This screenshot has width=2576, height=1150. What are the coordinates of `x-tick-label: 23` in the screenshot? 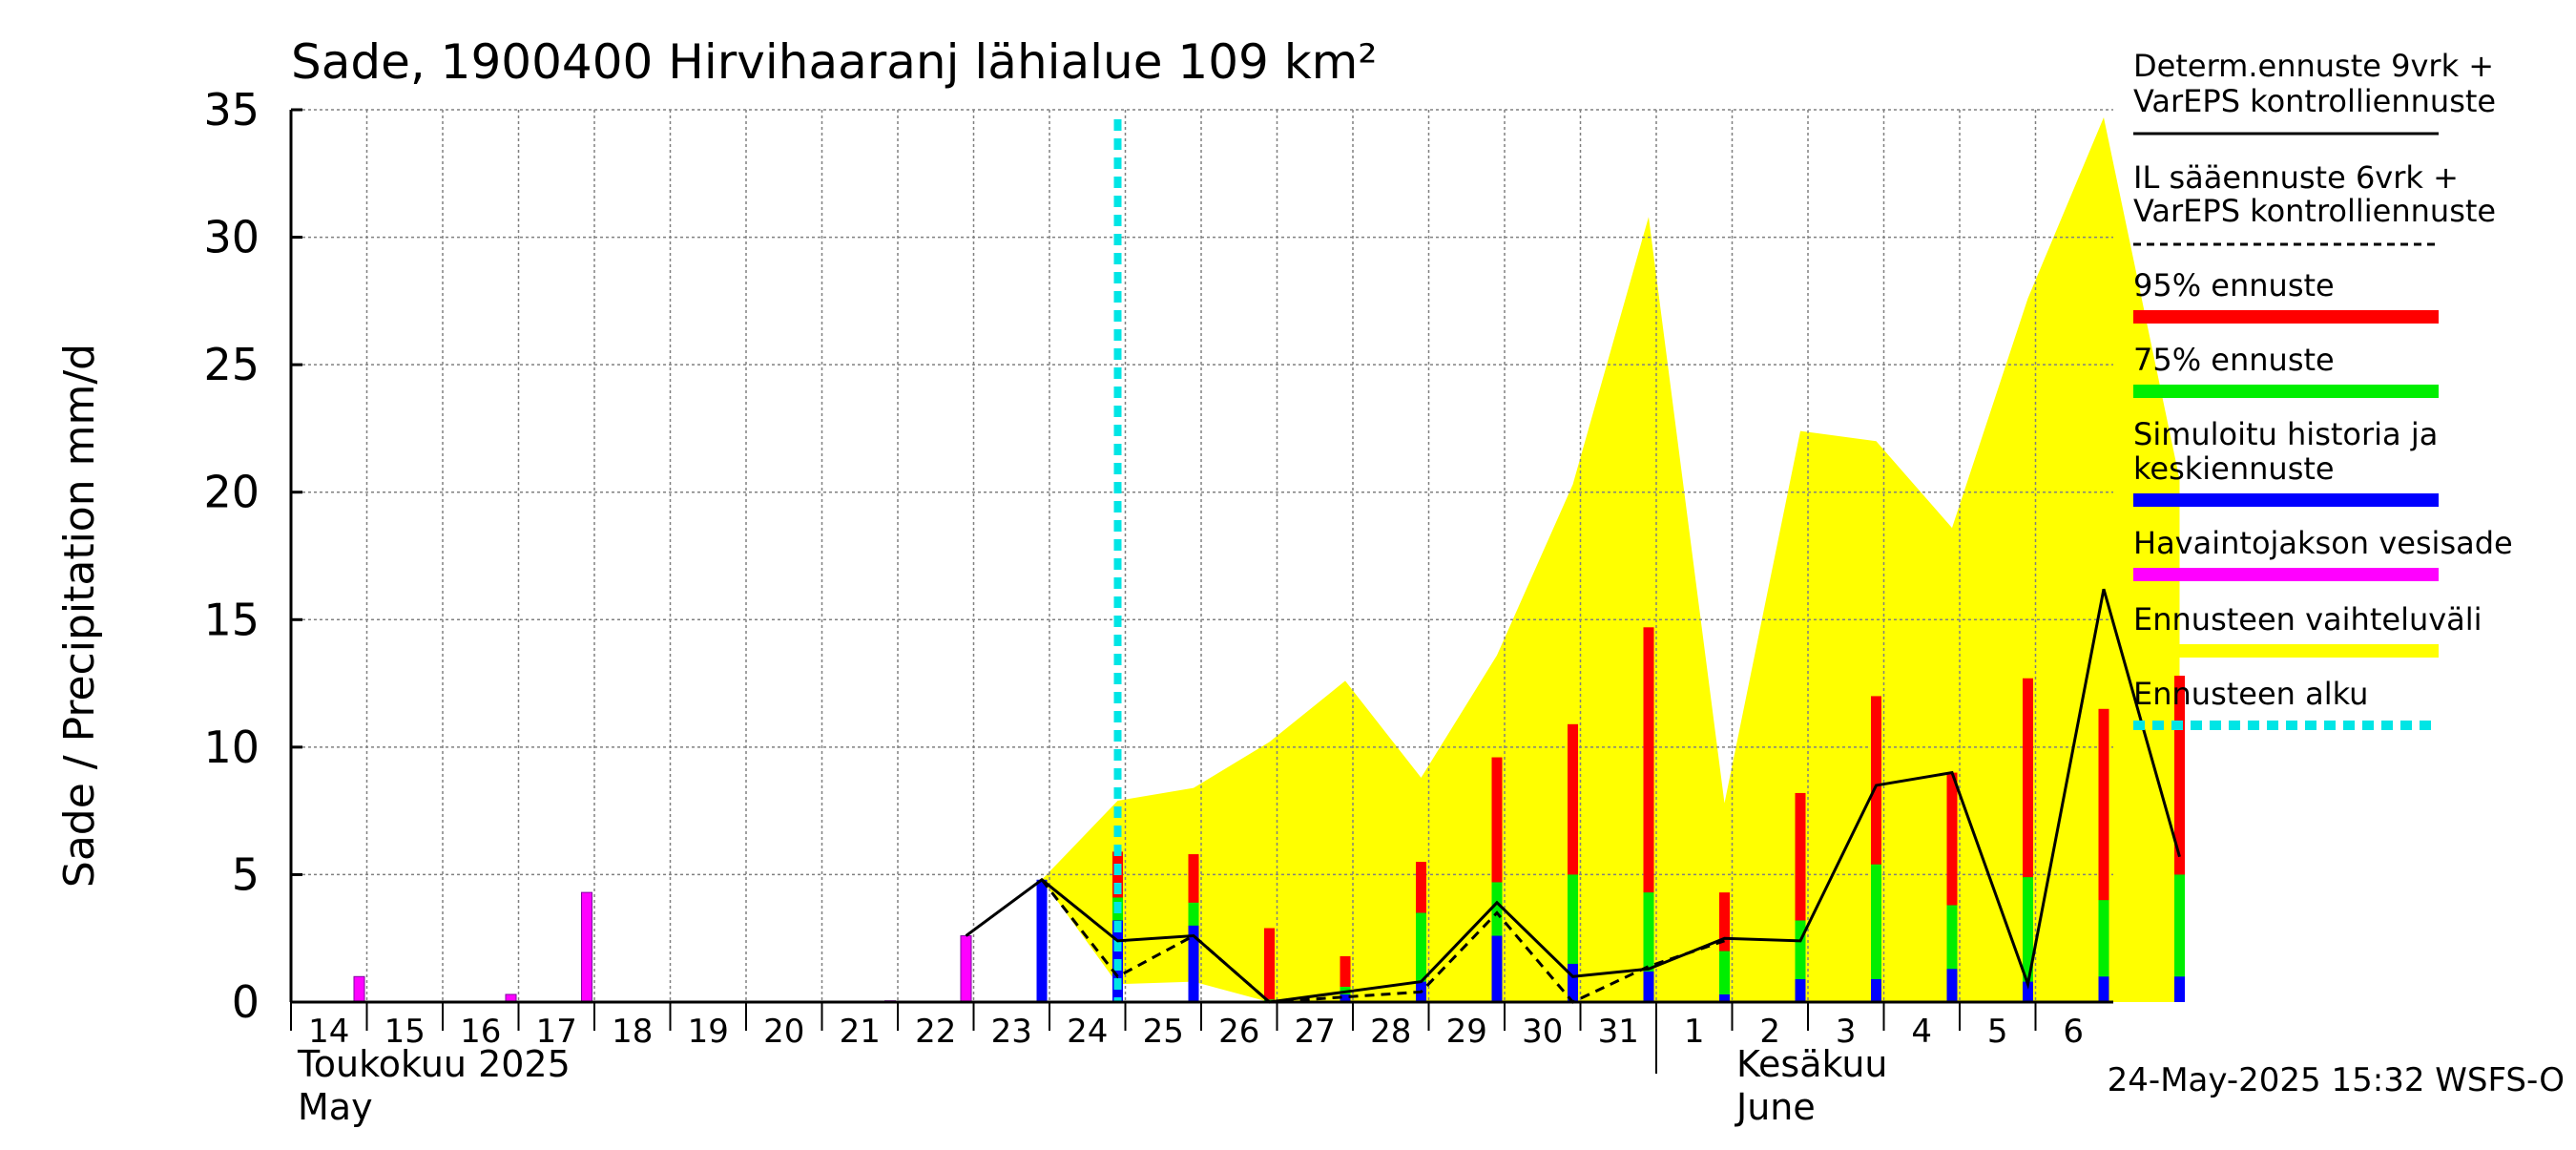 It's located at (1011, 1032).